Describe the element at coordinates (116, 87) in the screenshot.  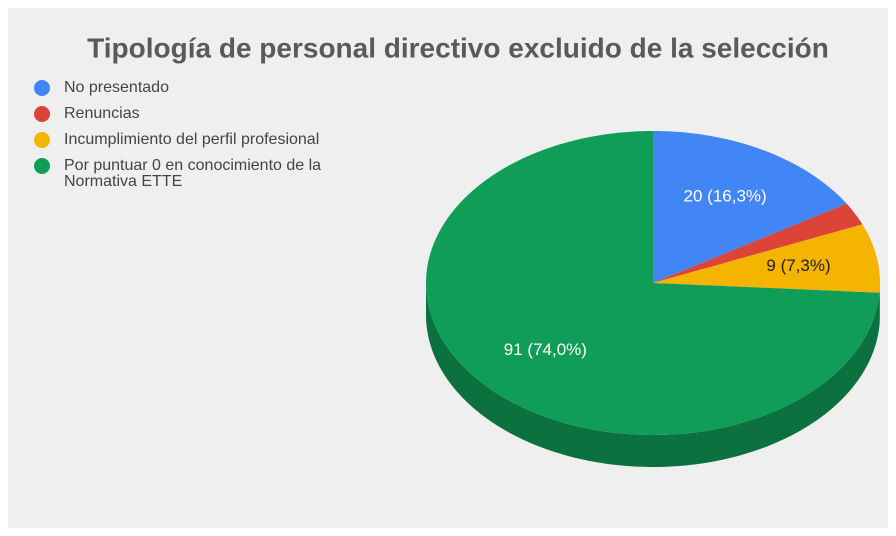
I see `legend-label: No presentado` at that location.